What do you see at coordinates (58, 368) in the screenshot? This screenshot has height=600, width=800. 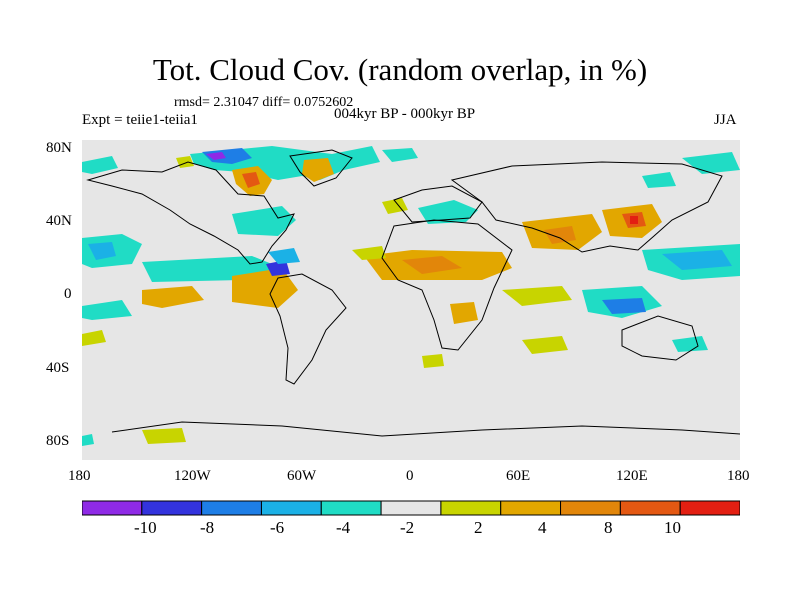 I see `y-tick-40s: 40S` at bounding box center [58, 368].